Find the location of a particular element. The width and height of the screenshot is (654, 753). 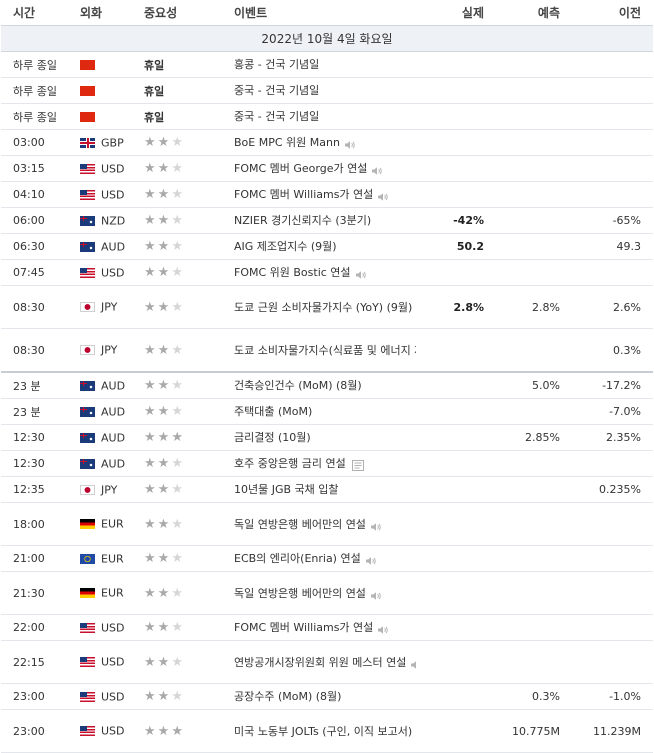

event-cell: 도쿄 근원 소비자물가지수 (YoY) (9월) is located at coordinates (319, 307).